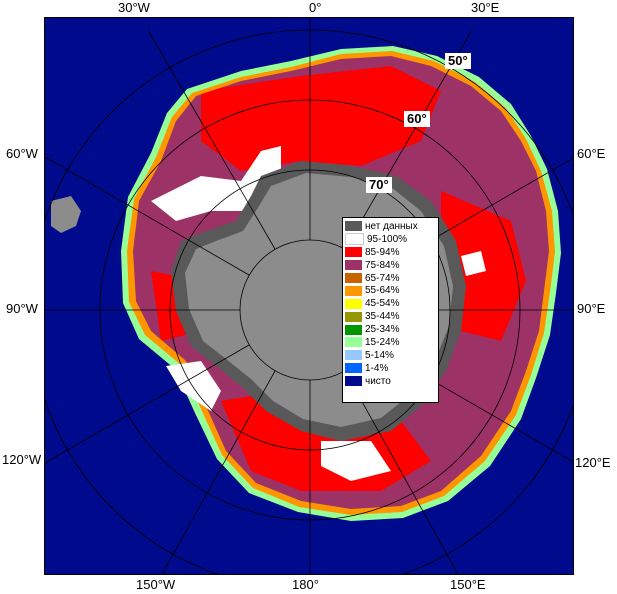 The image size is (617, 594). I want to click on ice-red-weddell, so click(321, 118).